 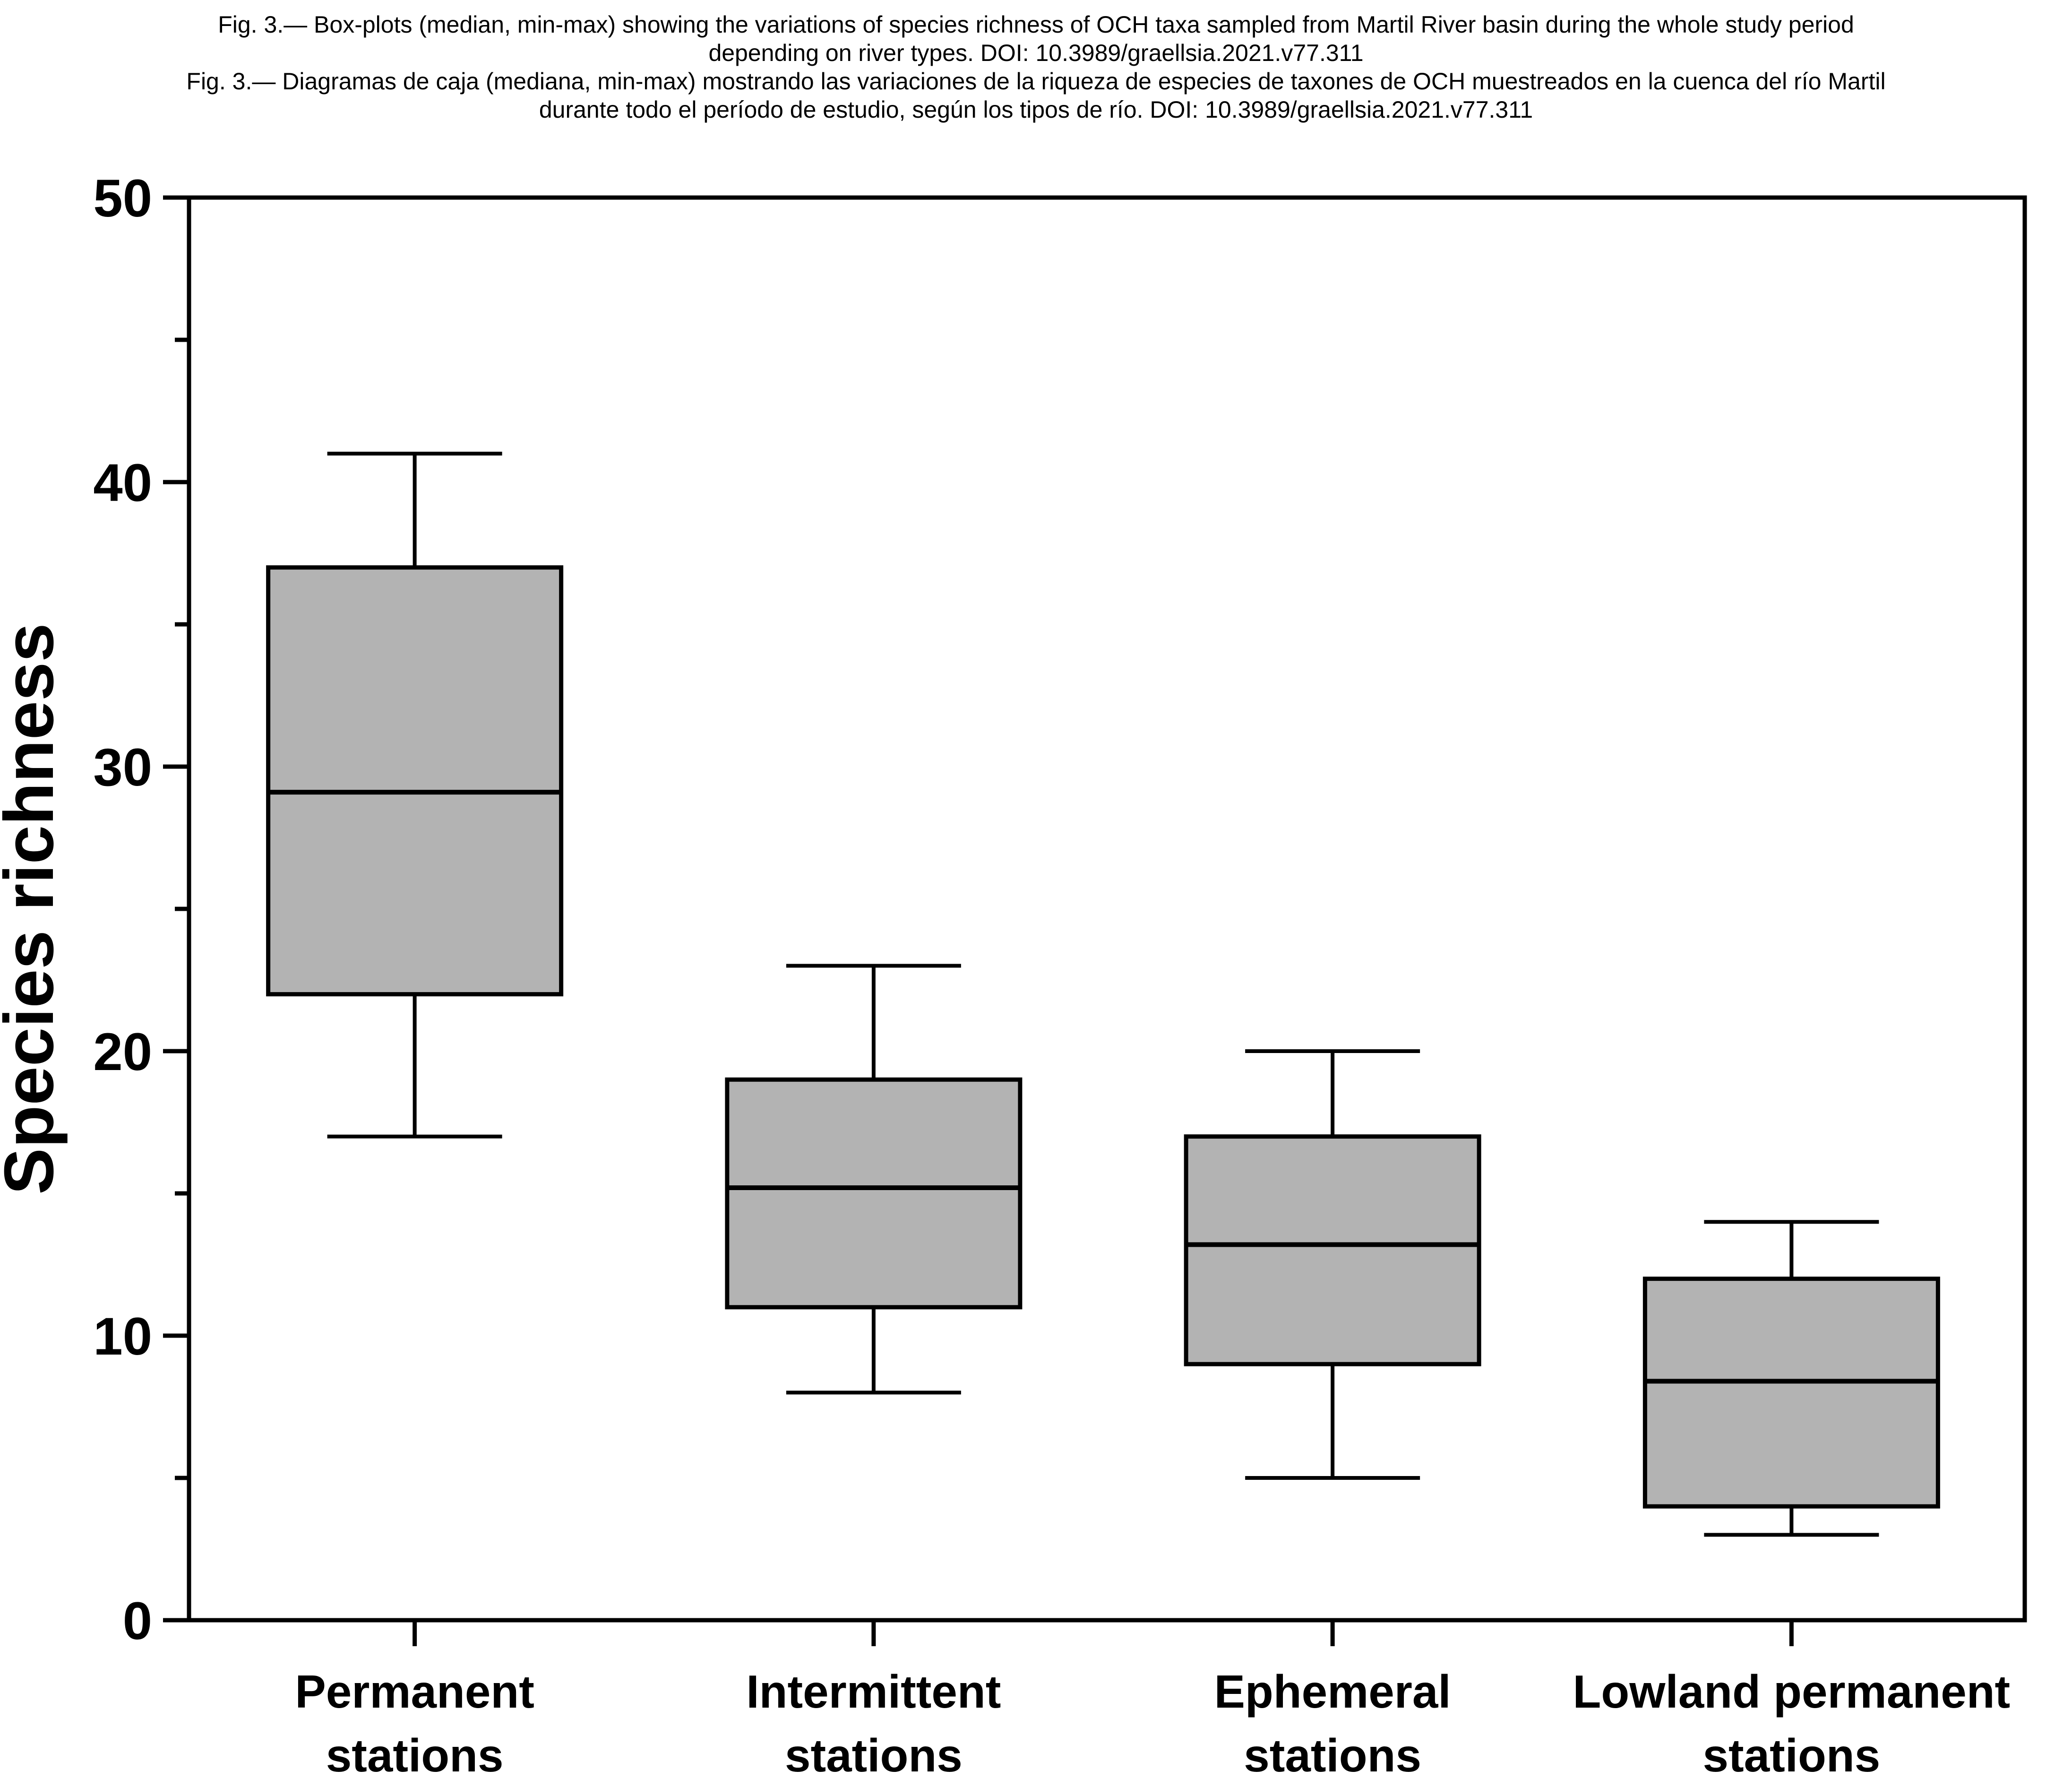 I want to click on category-label-line-1: Lowland permanent, so click(x=1792, y=1692).